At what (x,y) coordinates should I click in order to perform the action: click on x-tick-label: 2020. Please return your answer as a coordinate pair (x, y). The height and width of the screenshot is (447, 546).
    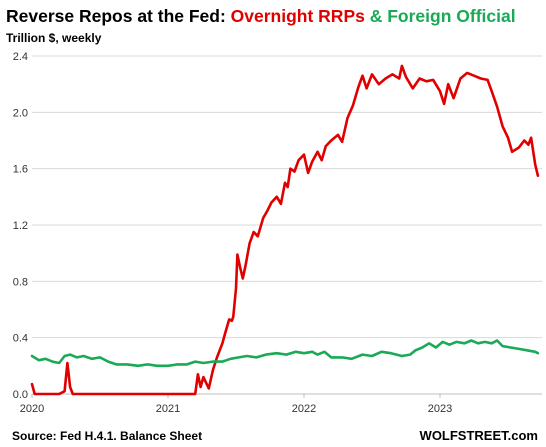
    Looking at the image, I should click on (32, 409).